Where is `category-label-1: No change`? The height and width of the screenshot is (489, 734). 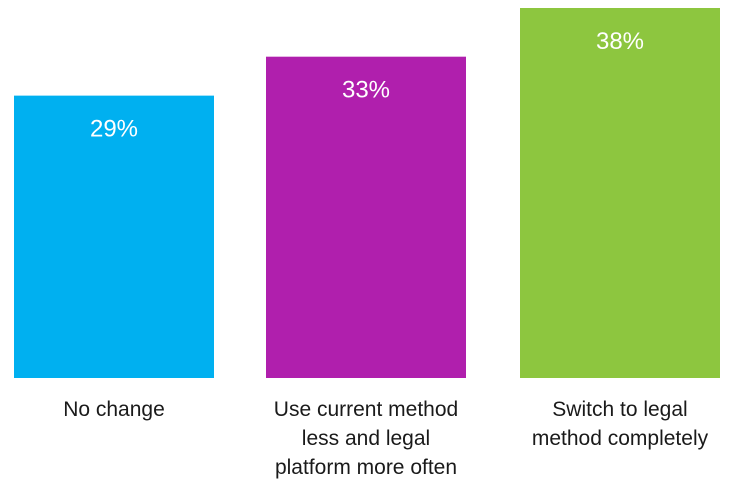 category-label-1: No change is located at coordinates (114, 409).